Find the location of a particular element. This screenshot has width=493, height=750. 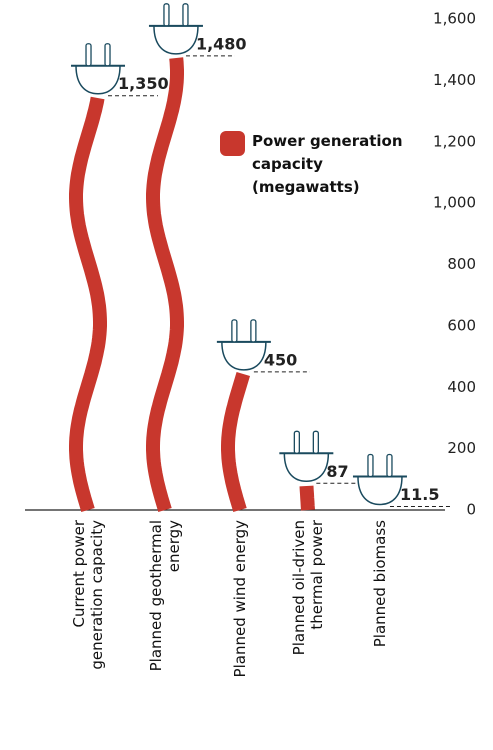

value-label: 11.5 is located at coordinates (419, 494).